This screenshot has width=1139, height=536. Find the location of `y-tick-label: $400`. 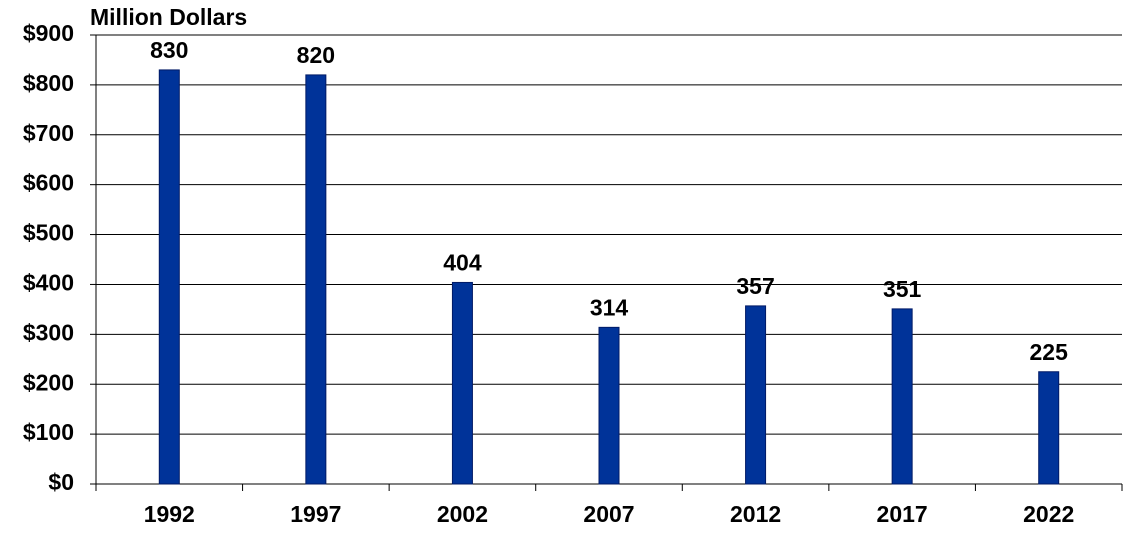

y-tick-label: $400 is located at coordinates (48, 283).